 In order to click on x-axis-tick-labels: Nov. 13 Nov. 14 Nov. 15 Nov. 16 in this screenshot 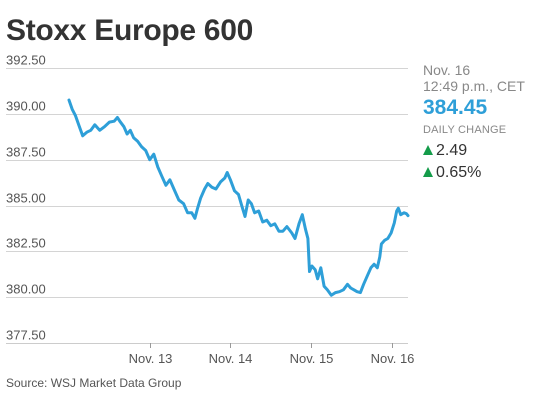, I will do `click(272, 354)`.